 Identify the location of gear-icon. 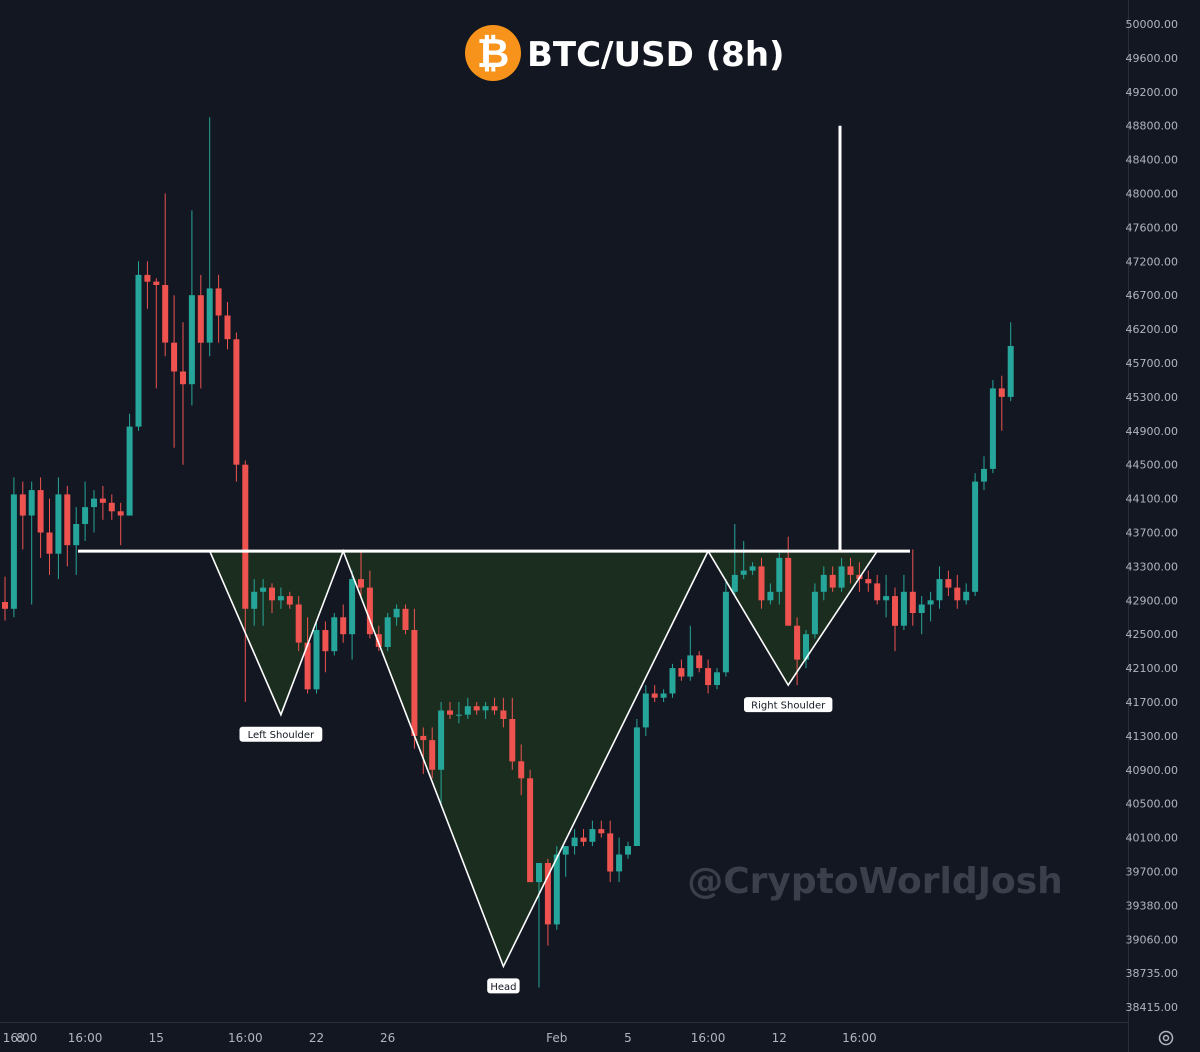
(1166, 1038).